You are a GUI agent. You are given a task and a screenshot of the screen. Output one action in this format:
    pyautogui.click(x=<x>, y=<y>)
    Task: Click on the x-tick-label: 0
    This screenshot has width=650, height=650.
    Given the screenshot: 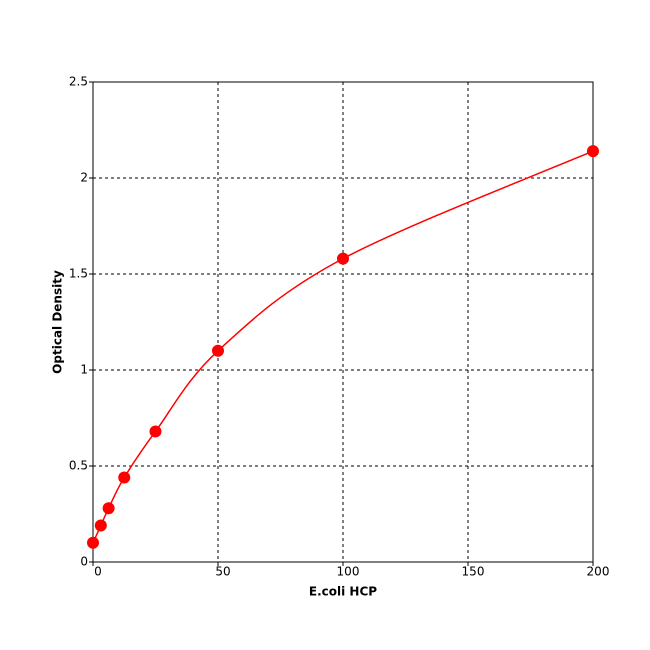 What is the action you would take?
    pyautogui.click(x=98, y=572)
    